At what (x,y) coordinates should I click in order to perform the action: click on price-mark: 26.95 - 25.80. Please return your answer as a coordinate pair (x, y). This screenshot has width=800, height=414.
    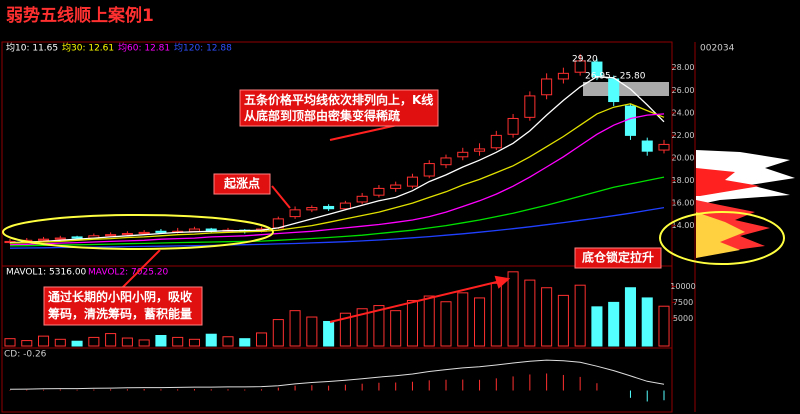
    Looking at the image, I should click on (615, 77).